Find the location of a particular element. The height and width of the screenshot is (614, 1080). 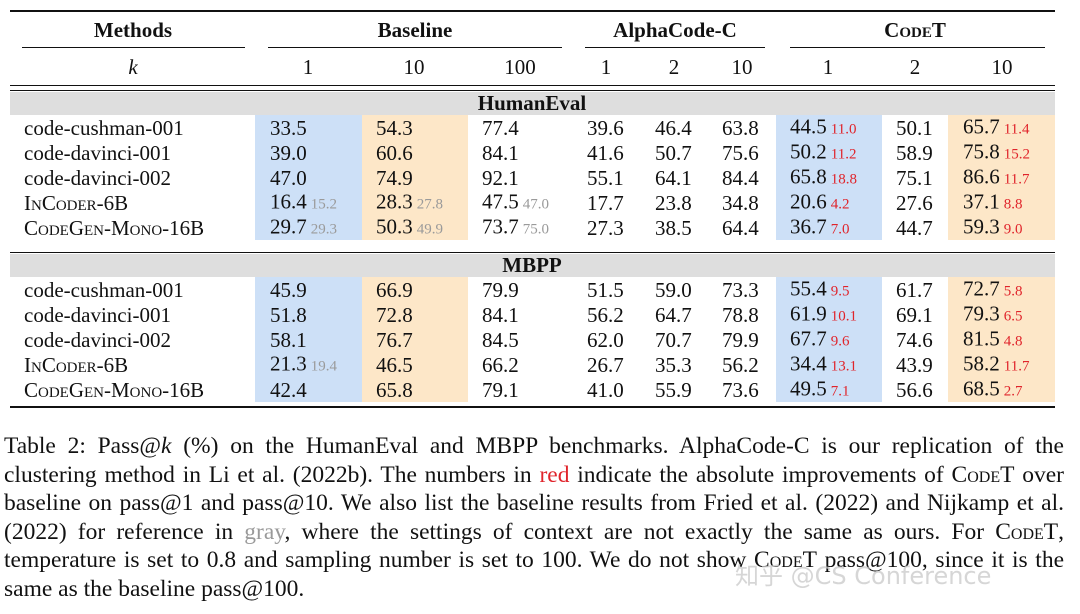

cell-value: 84.1 is located at coordinates (500, 152).